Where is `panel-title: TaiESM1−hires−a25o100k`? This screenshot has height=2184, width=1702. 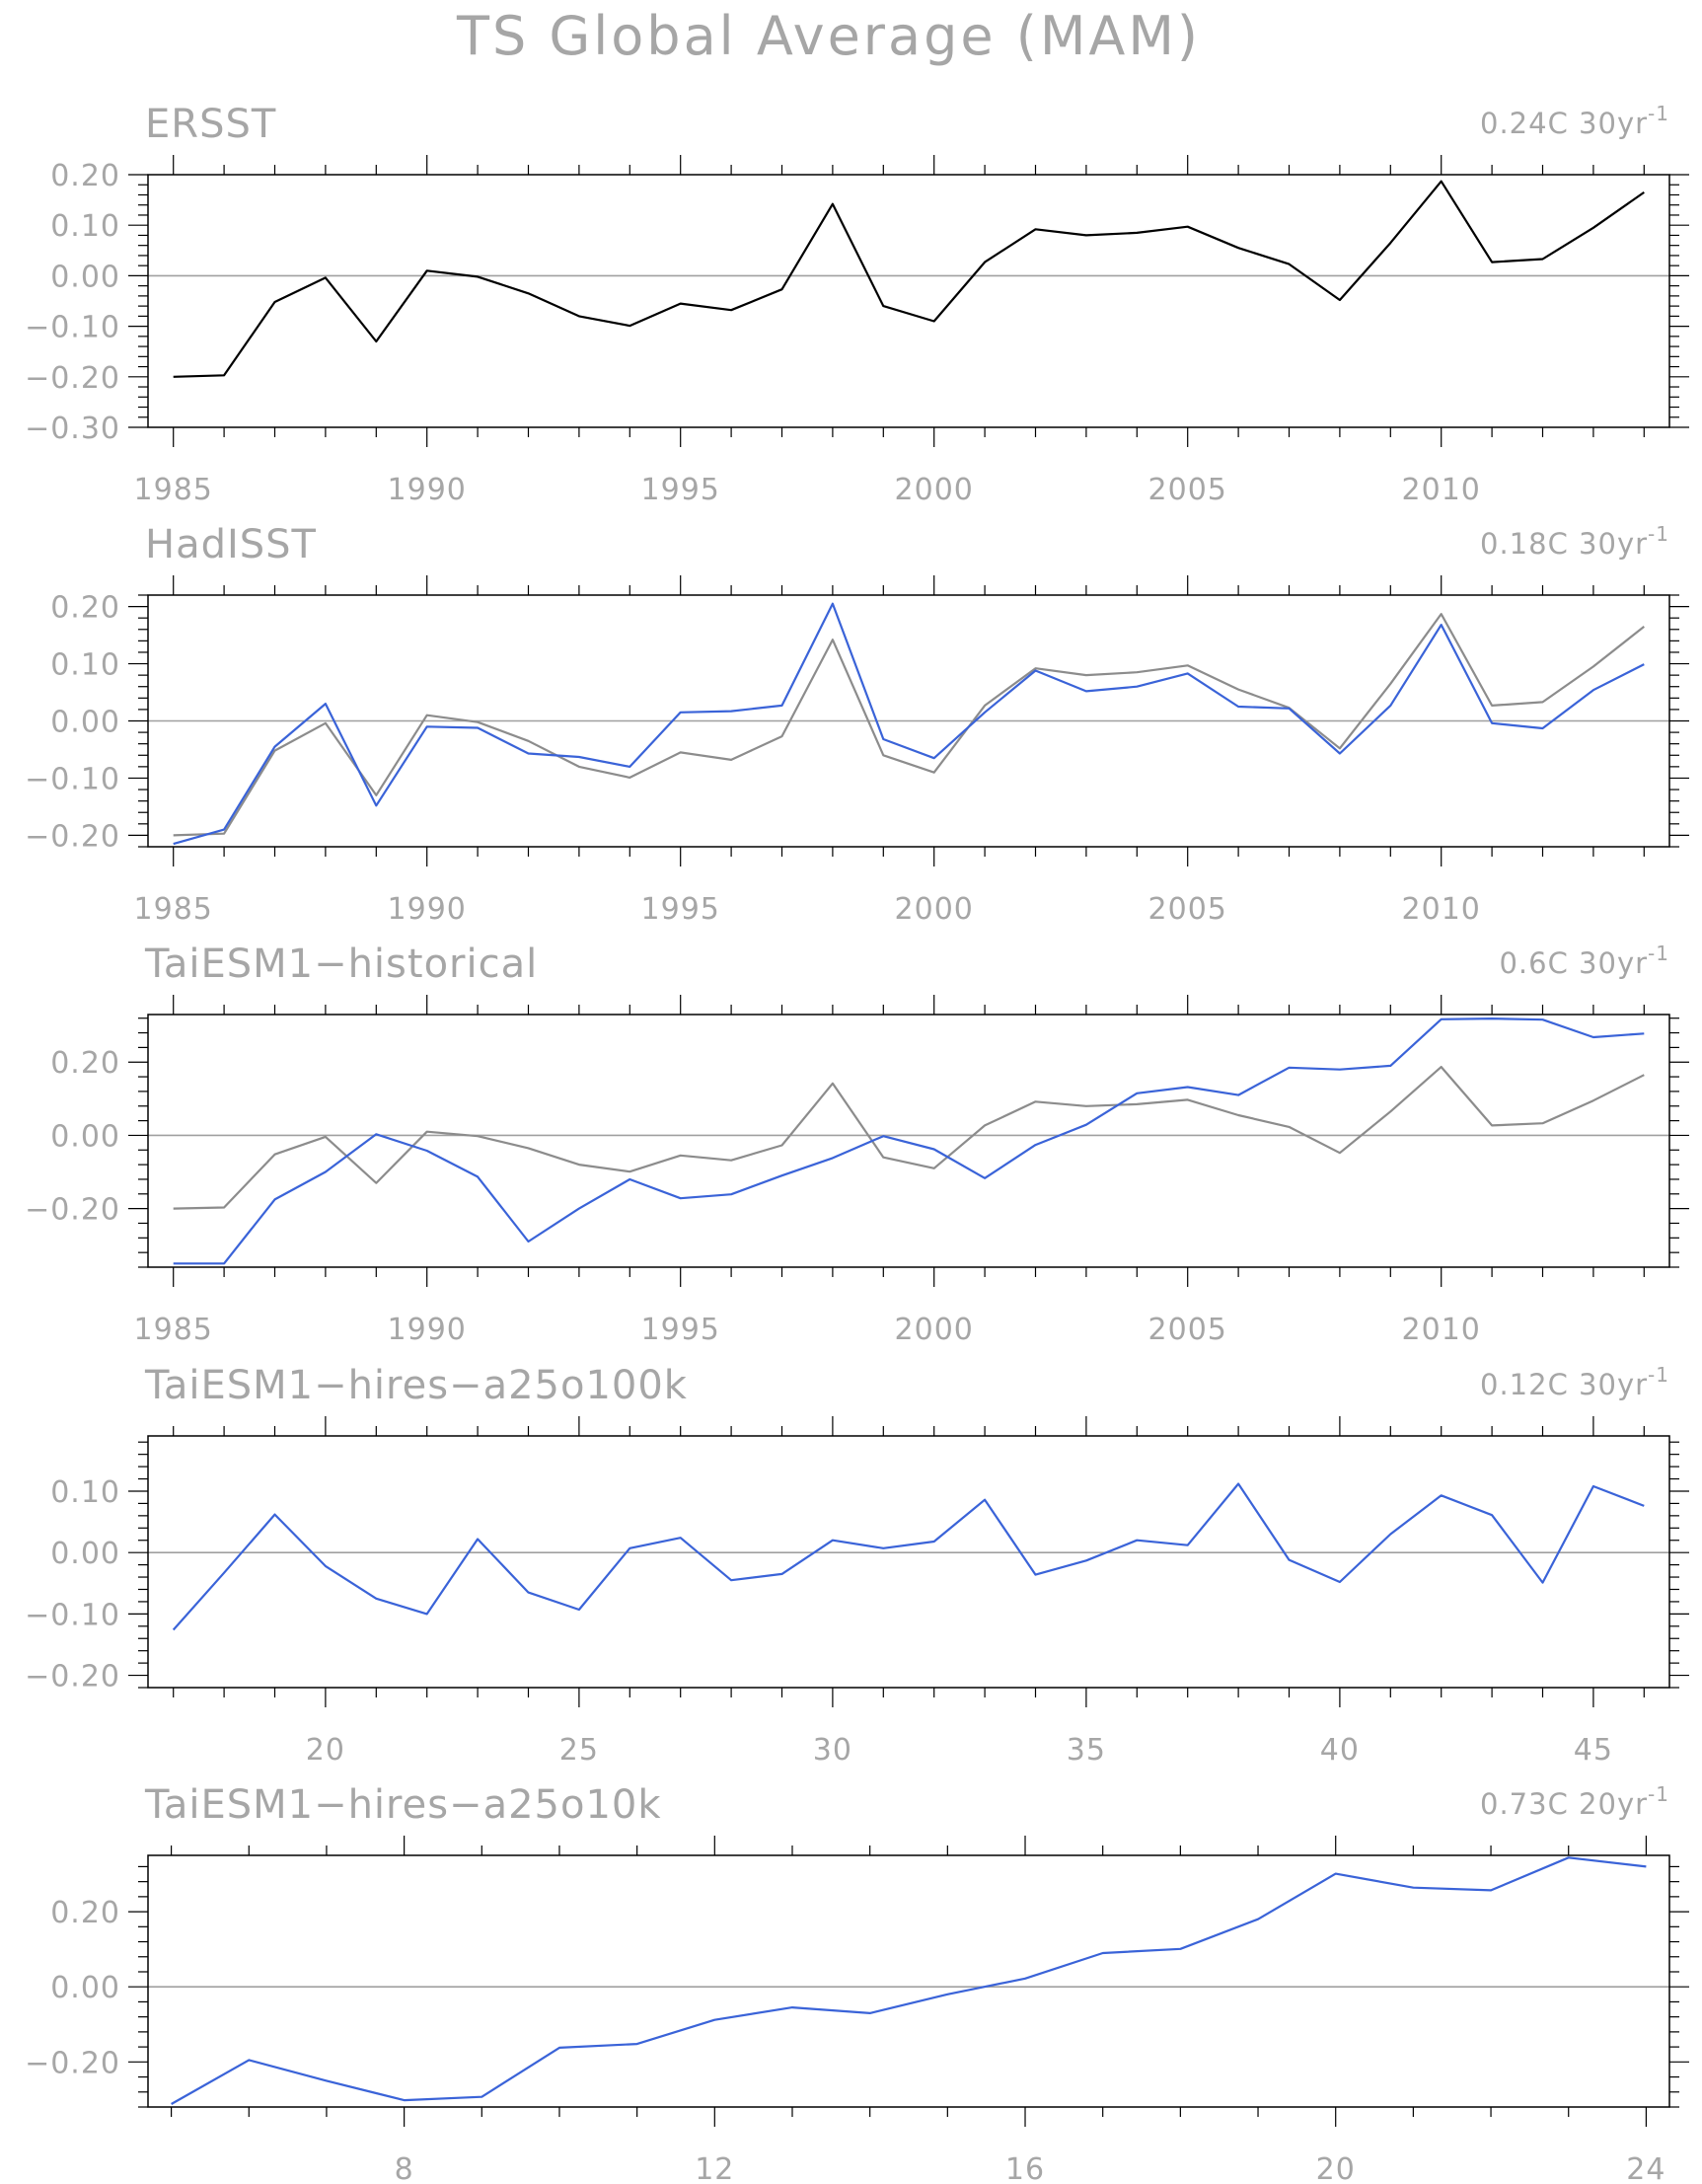 panel-title: TaiESM1−hires−a25o100k is located at coordinates (416, 1385).